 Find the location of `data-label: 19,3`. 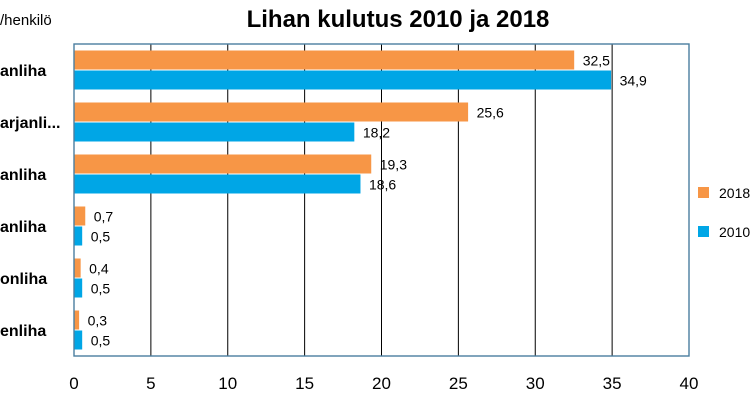

data-label: 19,3 is located at coordinates (393, 165).